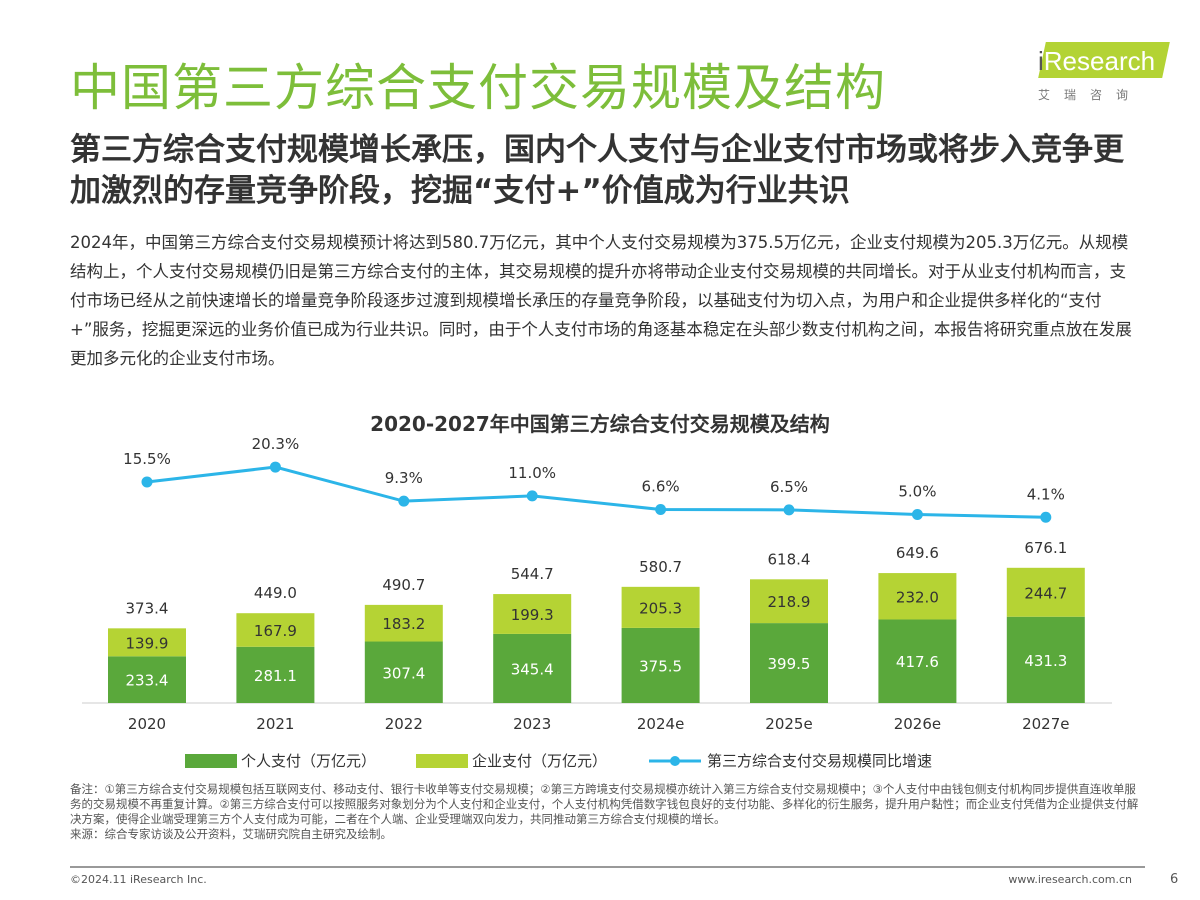 The width and height of the screenshot is (1200, 900). What do you see at coordinates (404, 724) in the screenshot?
I see `x-tick-label: 2022` at bounding box center [404, 724].